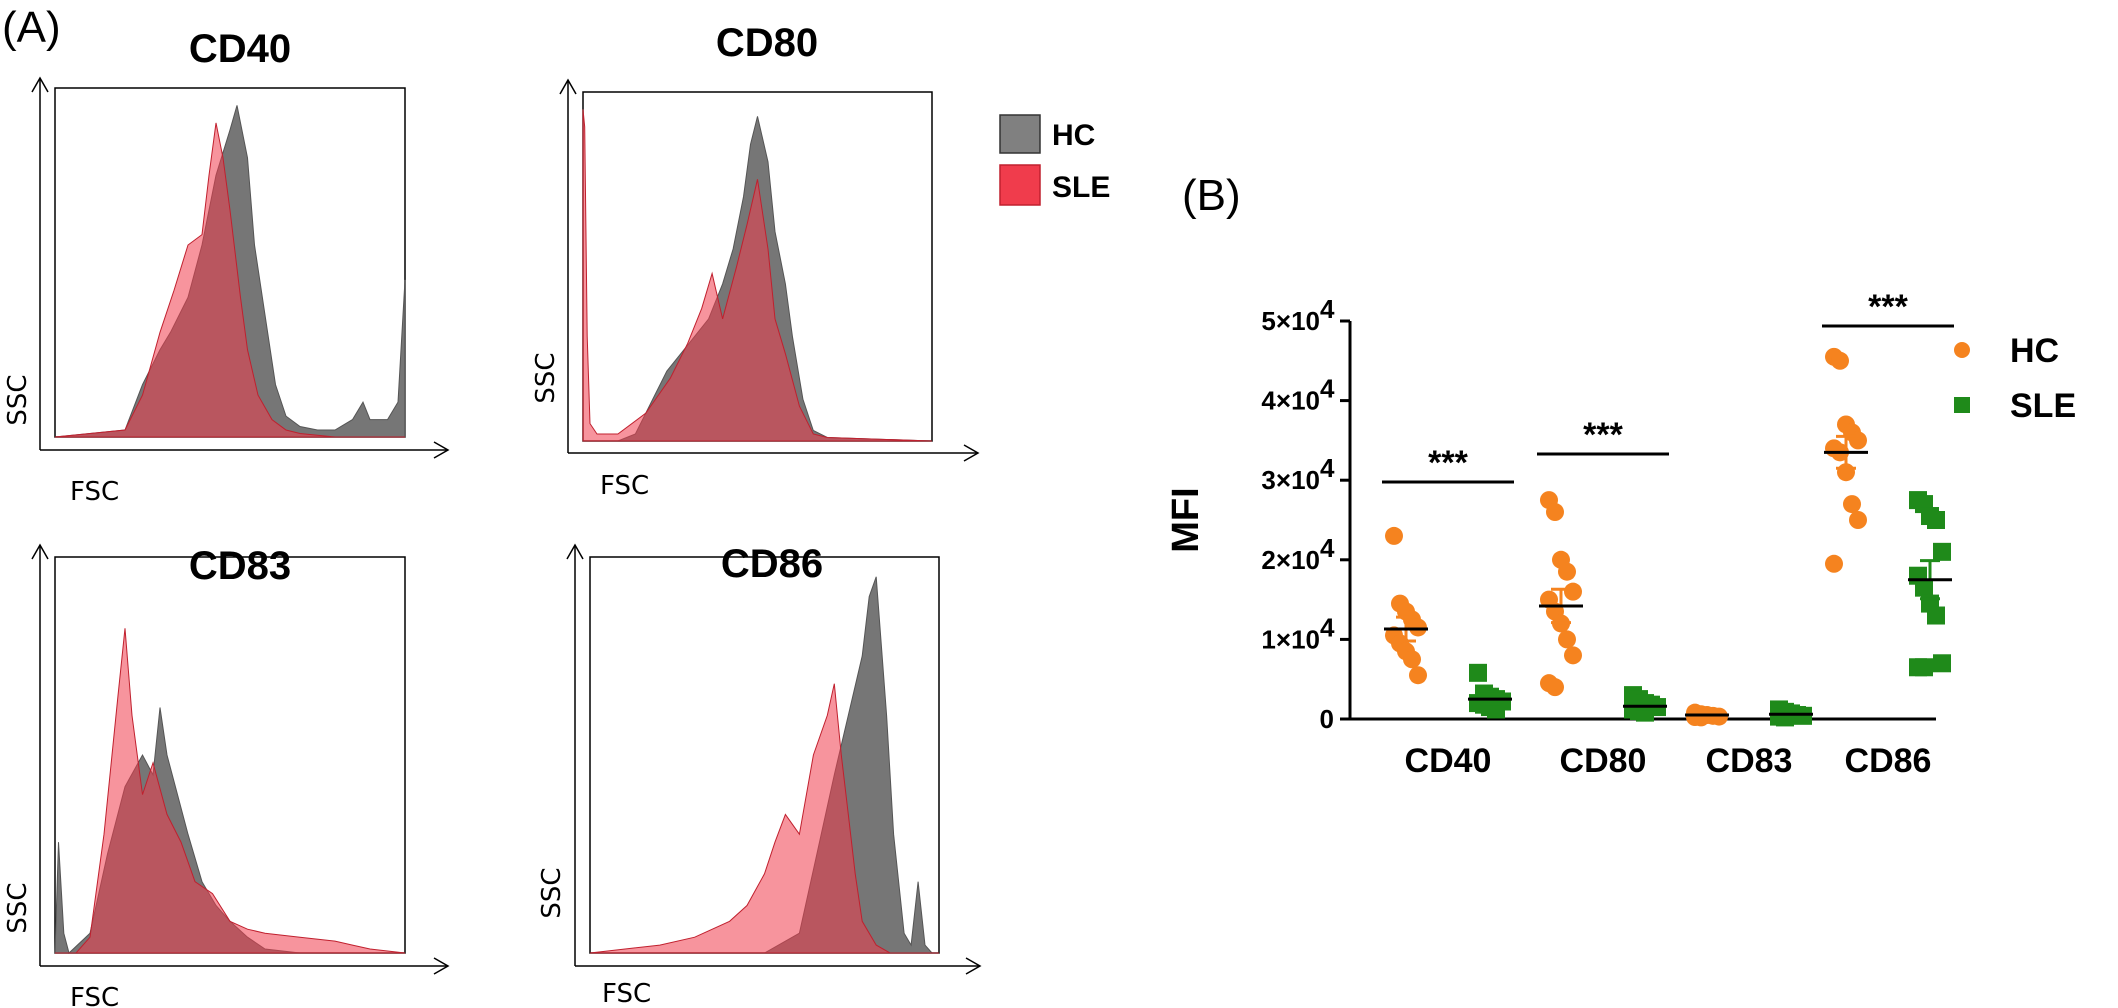 The height and width of the screenshot is (1008, 2118). I want to click on y-tick-label: 1×10, so click(1290, 639).